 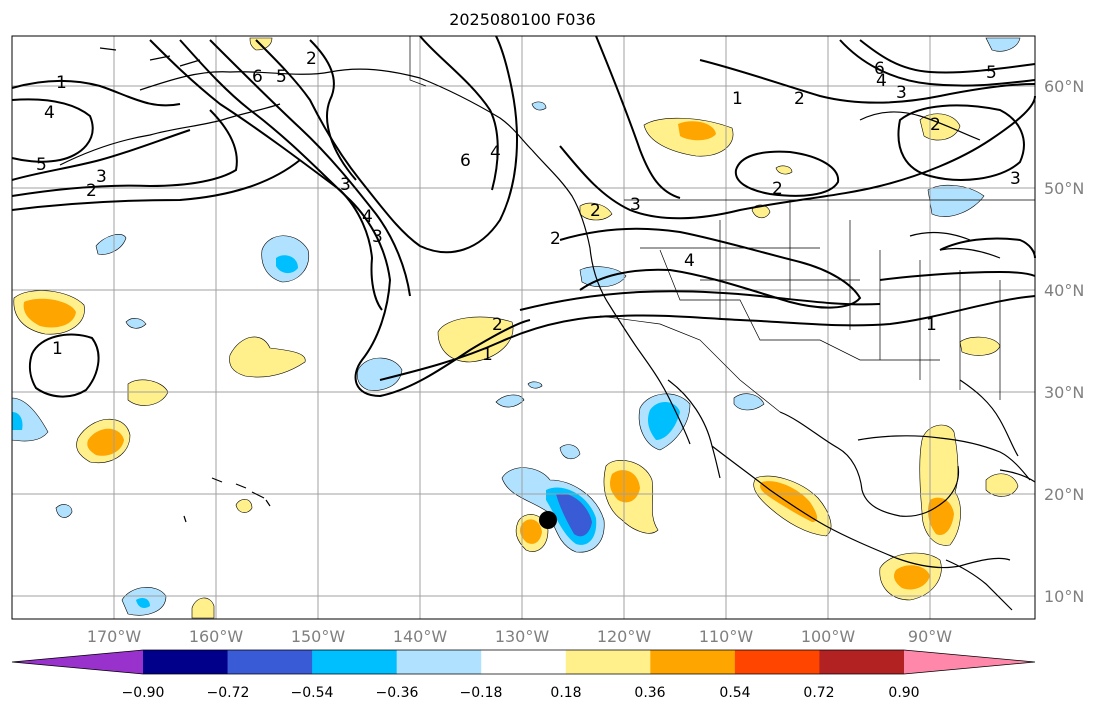 I want to click on colorbar-tick-label: 0.18, so click(x=565, y=693).